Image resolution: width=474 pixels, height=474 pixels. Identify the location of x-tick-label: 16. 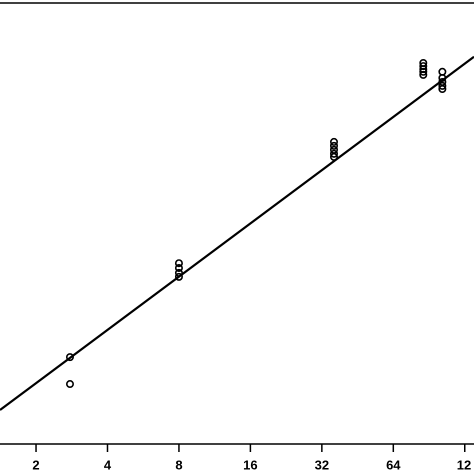
(250, 464).